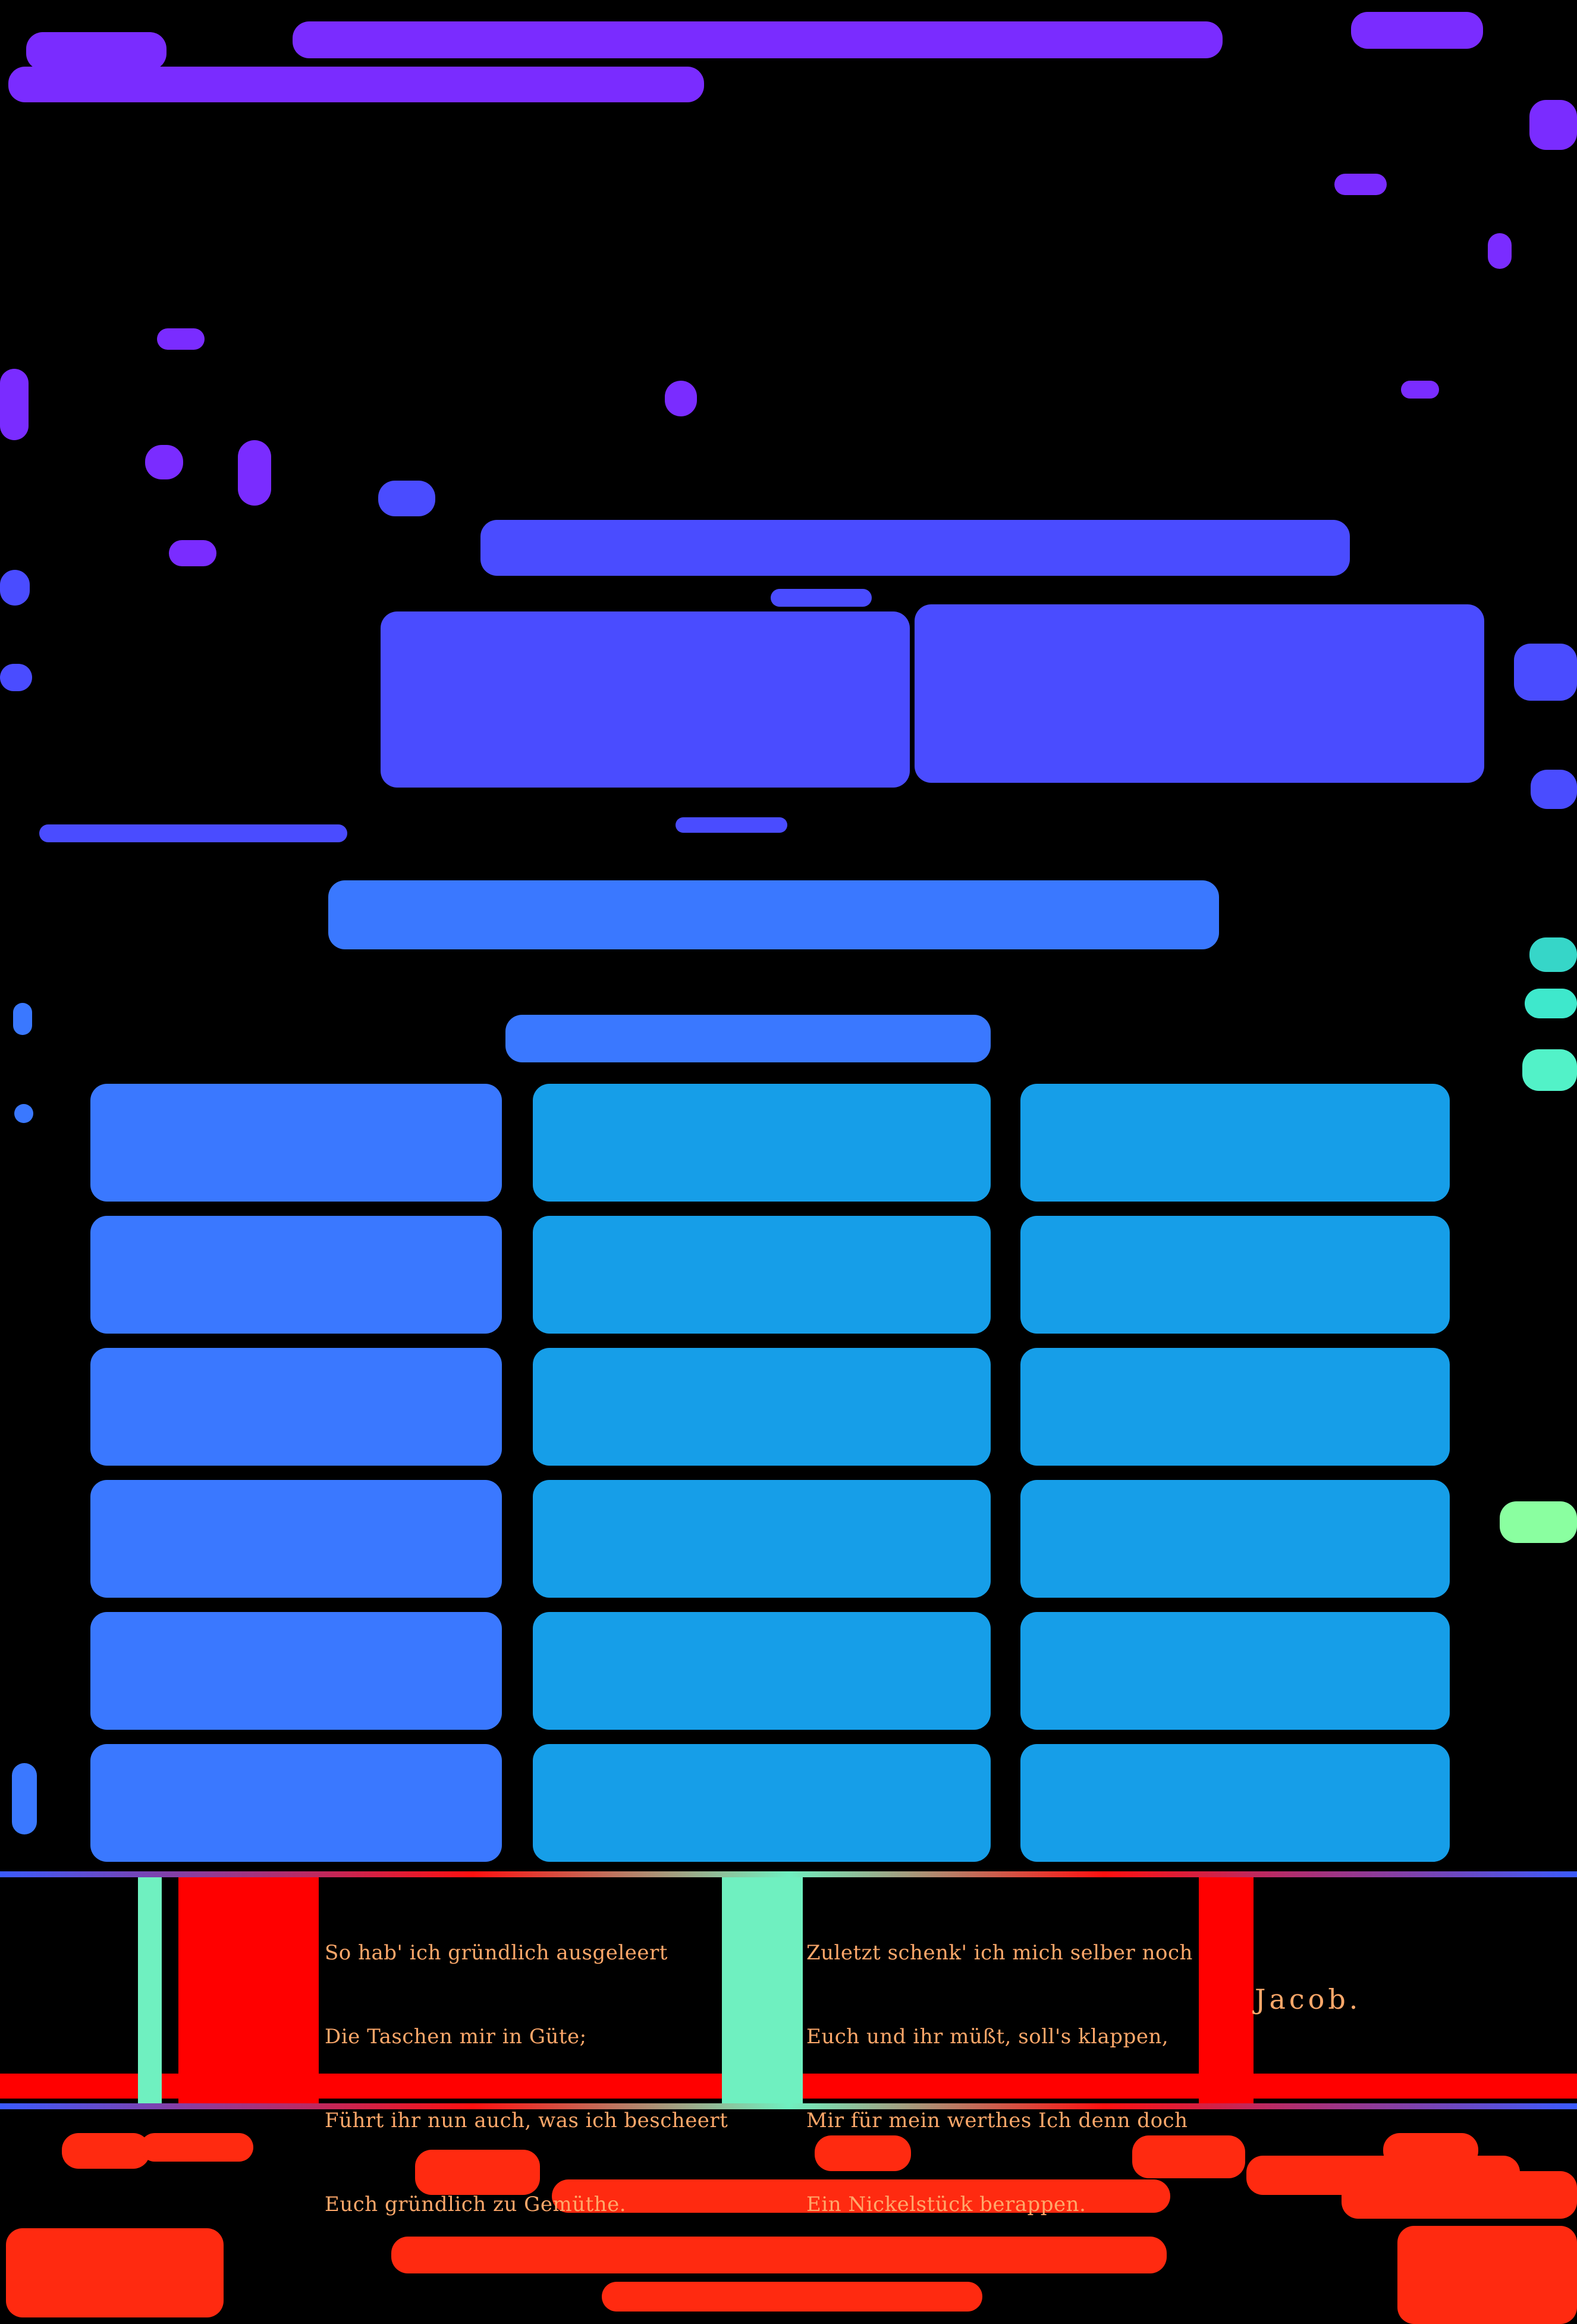 The width and height of the screenshot is (1577, 2324). What do you see at coordinates (496, 1953) in the screenshot?
I see `left-stanza-line: So hab' ich gründlich ausgeleert` at bounding box center [496, 1953].